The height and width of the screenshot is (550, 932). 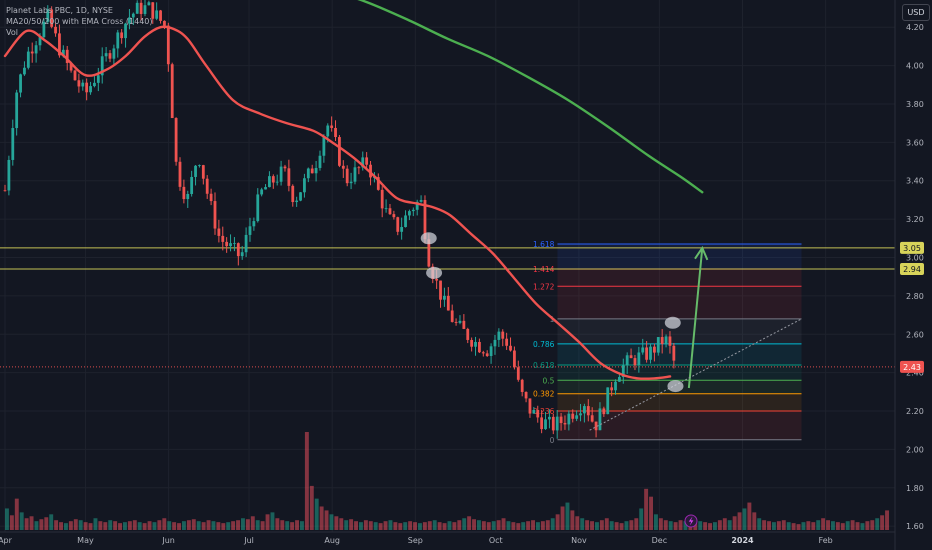 What do you see at coordinates (544, 365) in the screenshot?
I see `fib-level-label: 0.618` at bounding box center [544, 365].